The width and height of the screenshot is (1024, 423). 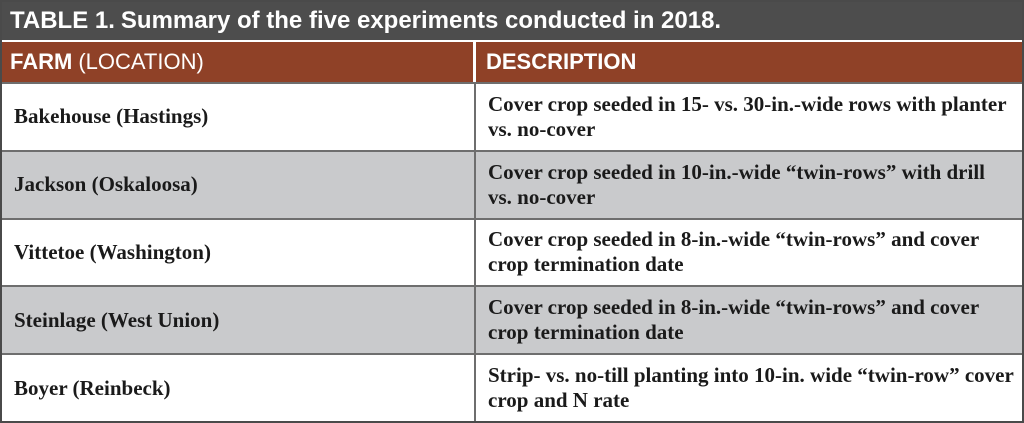 What do you see at coordinates (239, 320) in the screenshot?
I see `farm-cell: Steinlage (West Union)` at bounding box center [239, 320].